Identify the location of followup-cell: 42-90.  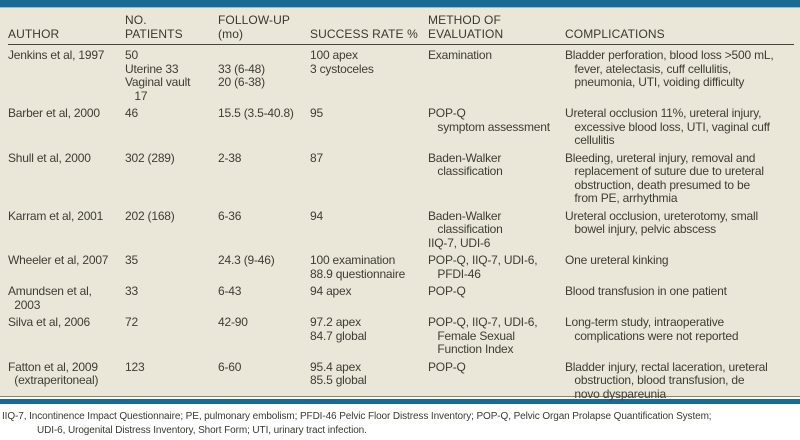
(264, 336).